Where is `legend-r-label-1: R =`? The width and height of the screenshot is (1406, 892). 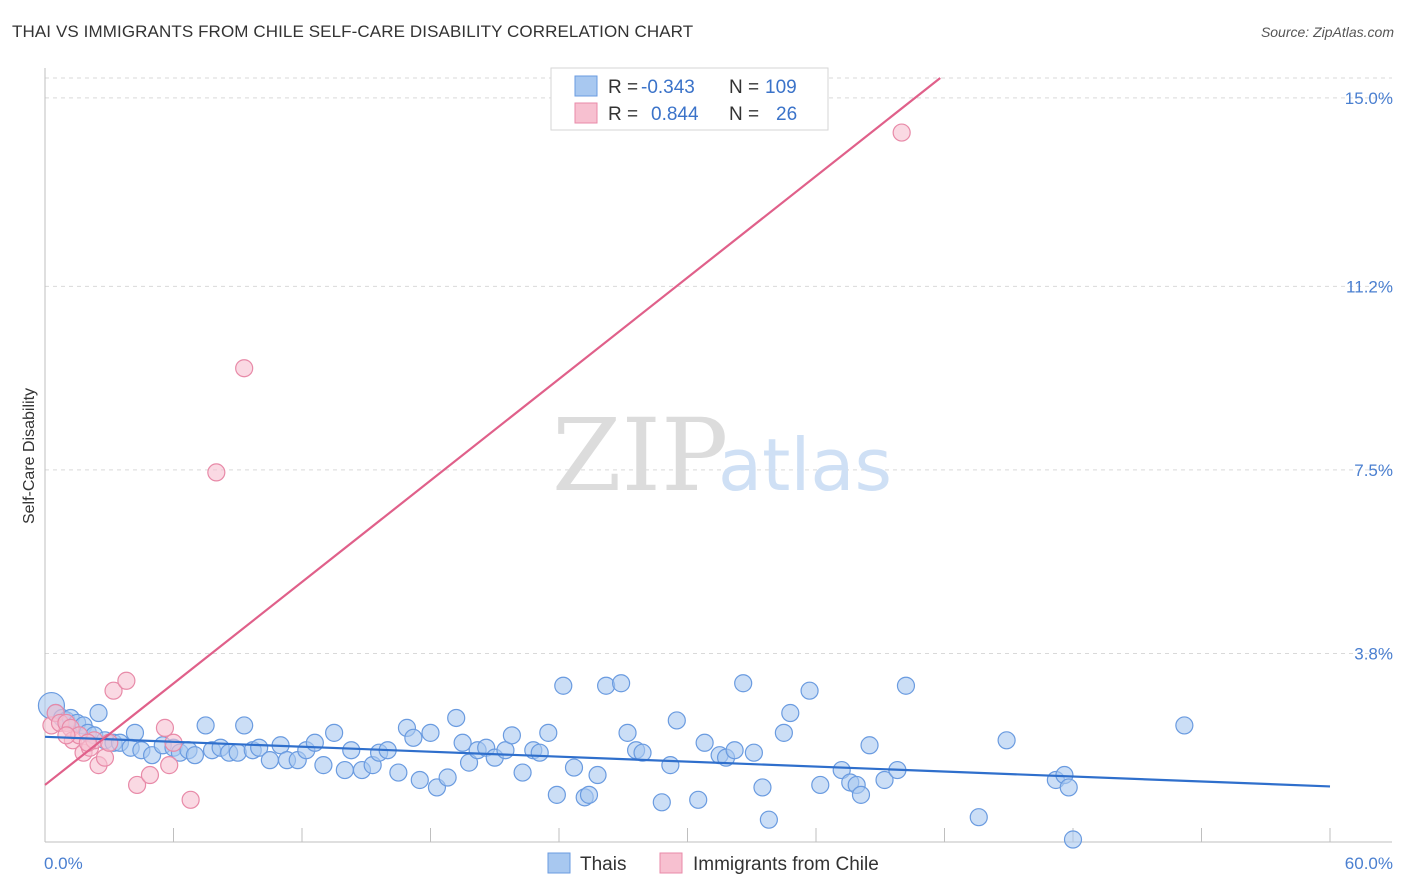
legend-r-label-1: R = is located at coordinates (623, 87).